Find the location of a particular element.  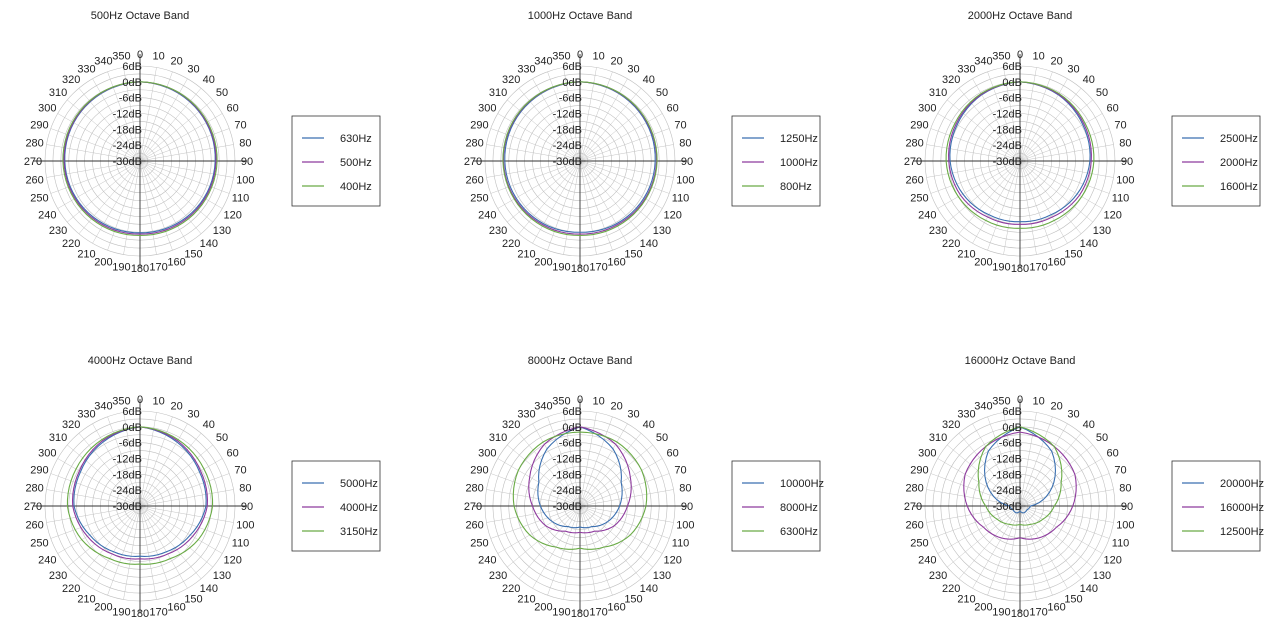

radial-tick-label: 0dB is located at coordinates (1012, 83).